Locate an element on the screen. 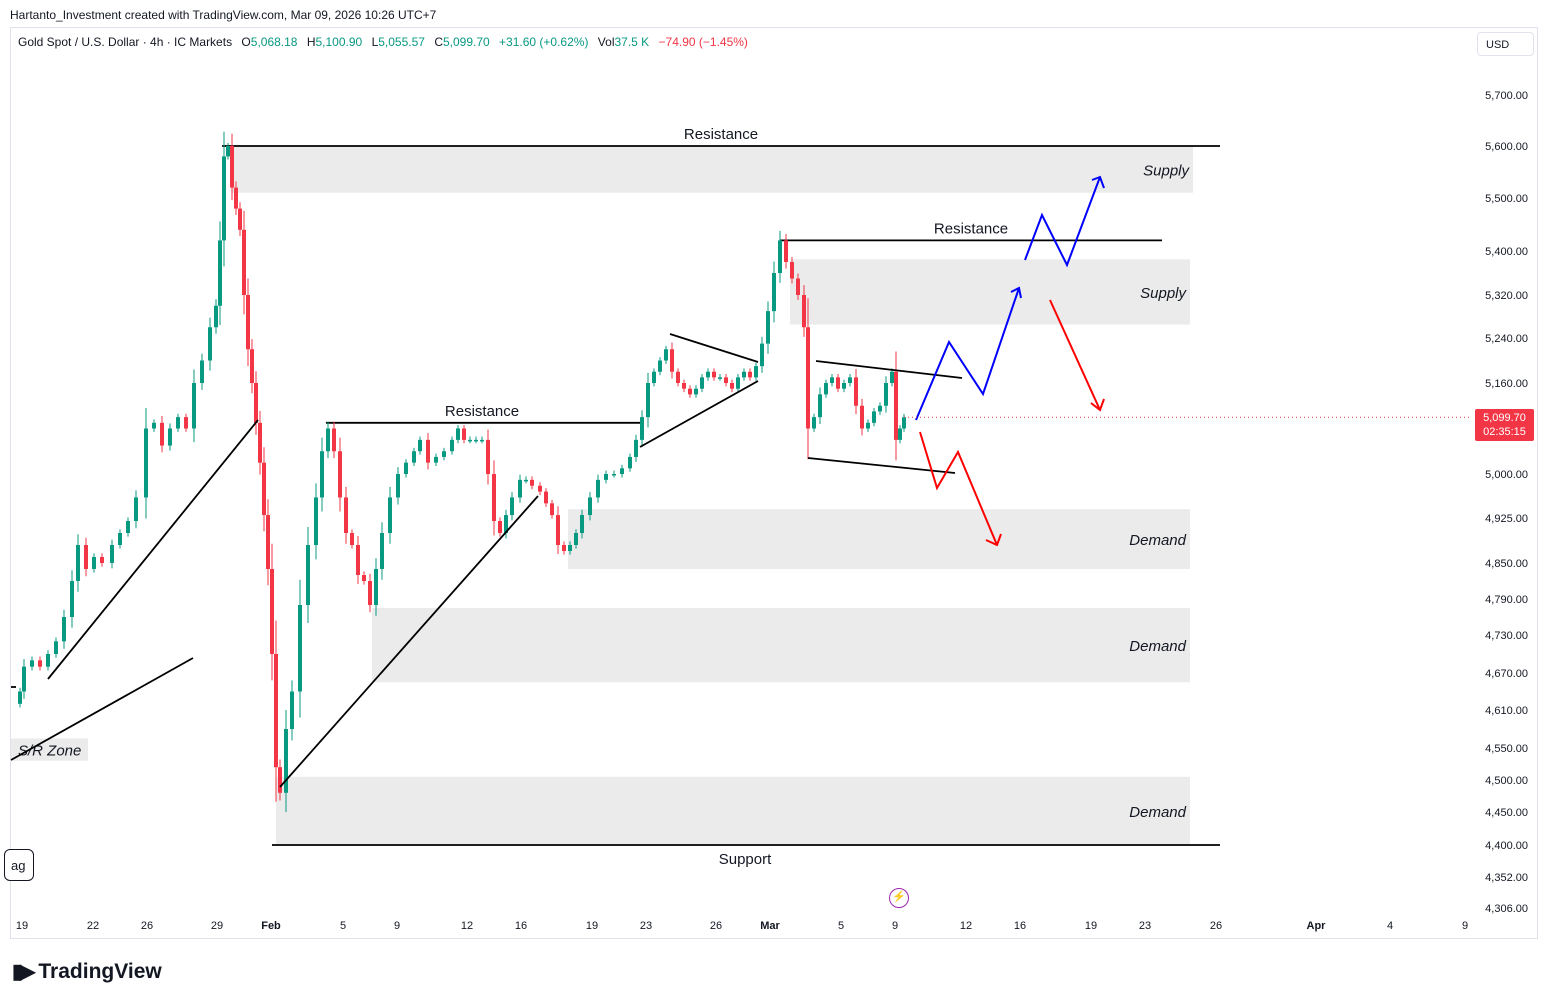  y-tick-label: 5,320.00 is located at coordinates (1506, 296).